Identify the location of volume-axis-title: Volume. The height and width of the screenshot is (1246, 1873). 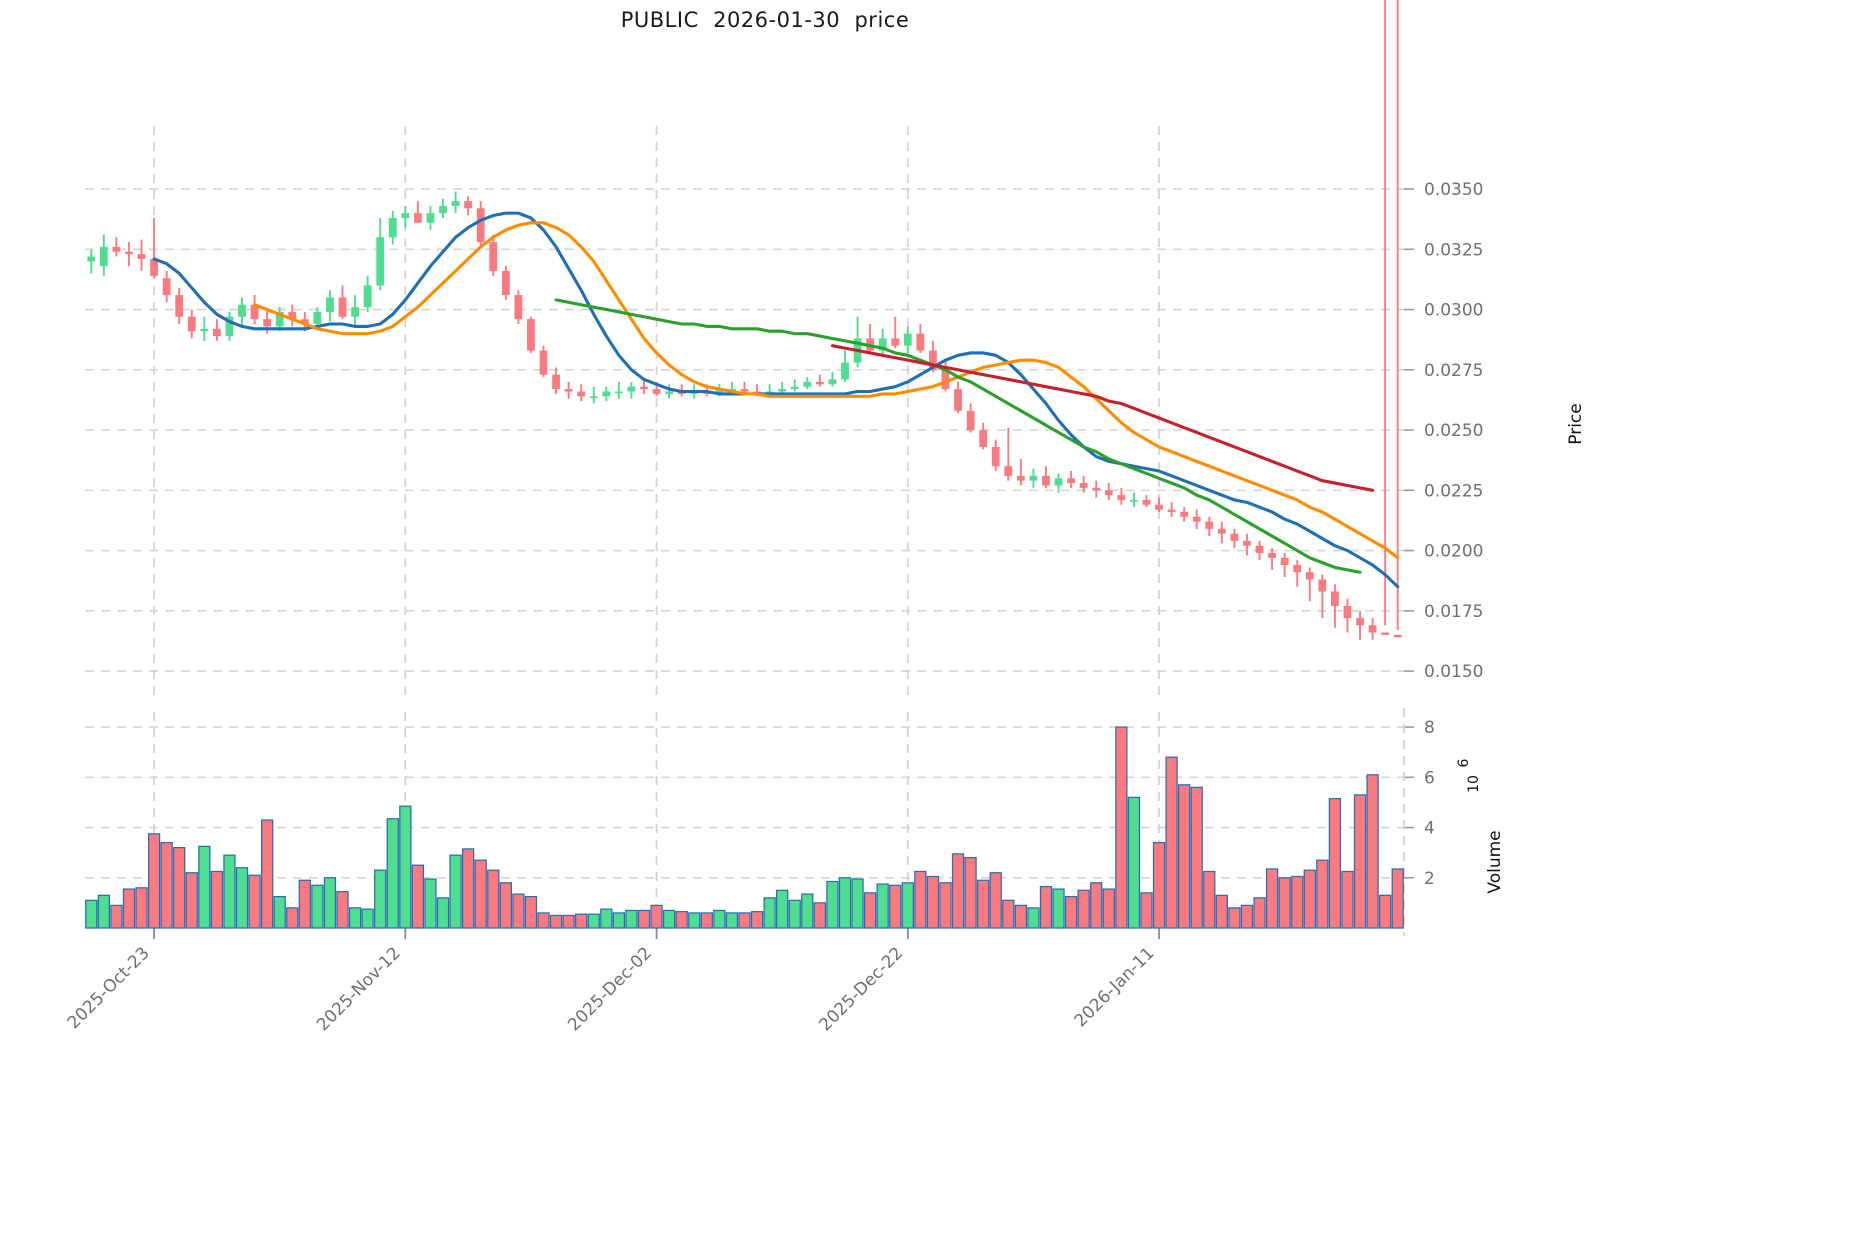
(1495, 861).